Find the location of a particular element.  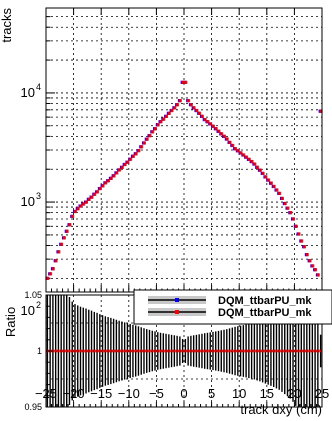

legend-box is located at coordinates (232, 307).